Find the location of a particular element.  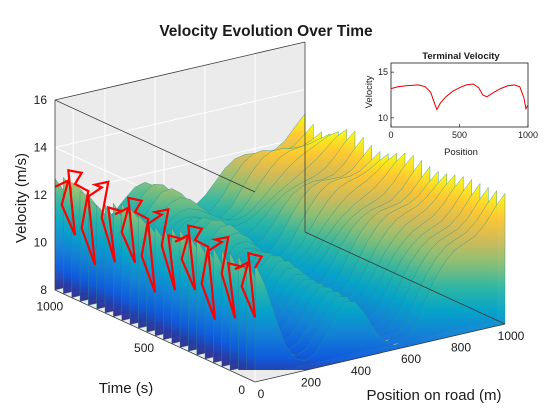

inset-ticks: 0 500 1000 10 15 is located at coordinates (458, 103).